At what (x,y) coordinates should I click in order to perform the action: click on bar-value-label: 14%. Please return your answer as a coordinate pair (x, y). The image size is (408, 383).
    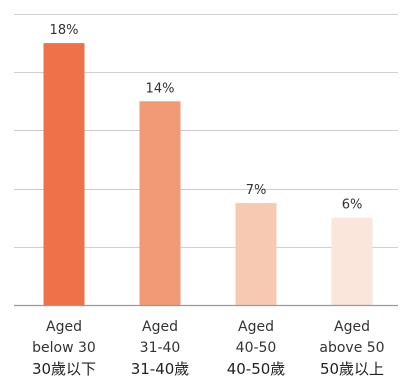
    Looking at the image, I should click on (160, 88).